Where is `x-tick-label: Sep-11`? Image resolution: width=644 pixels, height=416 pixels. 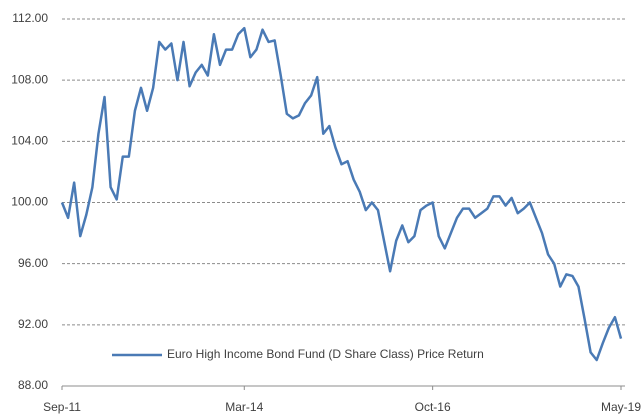 x-tick-label: Sep-11 is located at coordinates (62, 407).